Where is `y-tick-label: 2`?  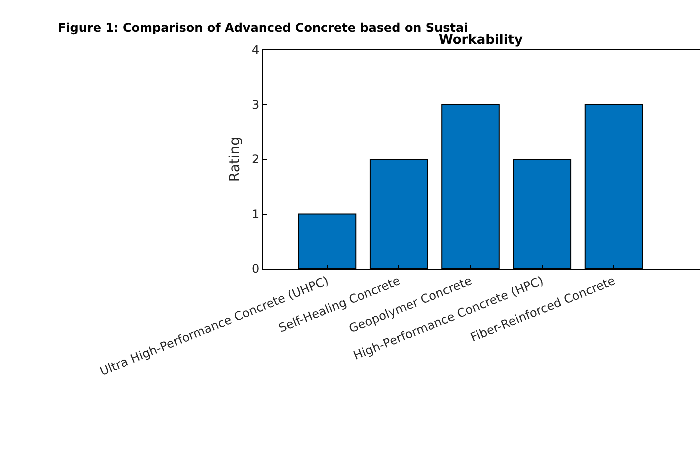
y-tick-label: 2 is located at coordinates (256, 159).